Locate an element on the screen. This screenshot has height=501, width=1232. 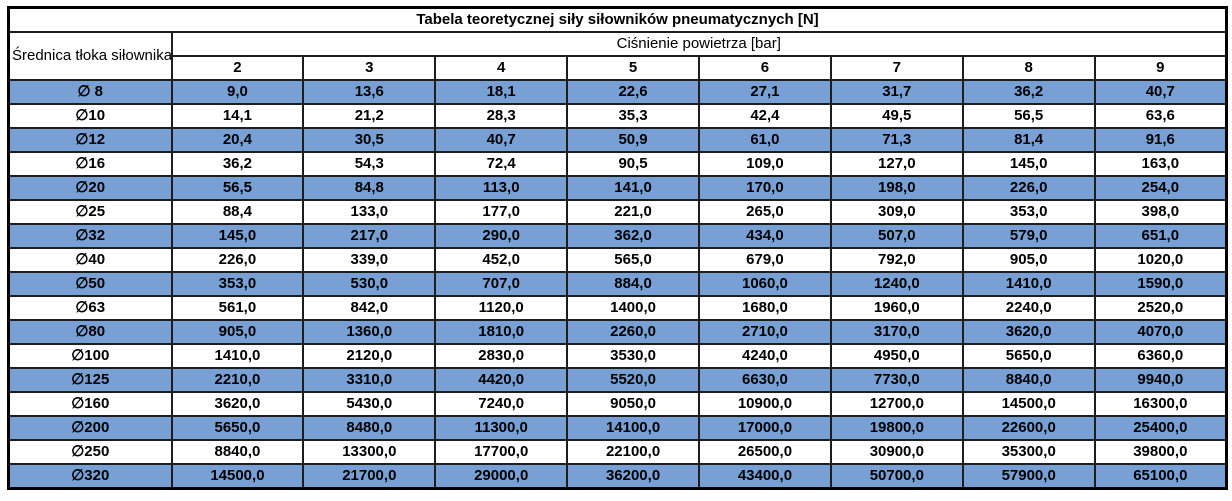
diameter-cell: ∅20 is located at coordinates (90, 188).